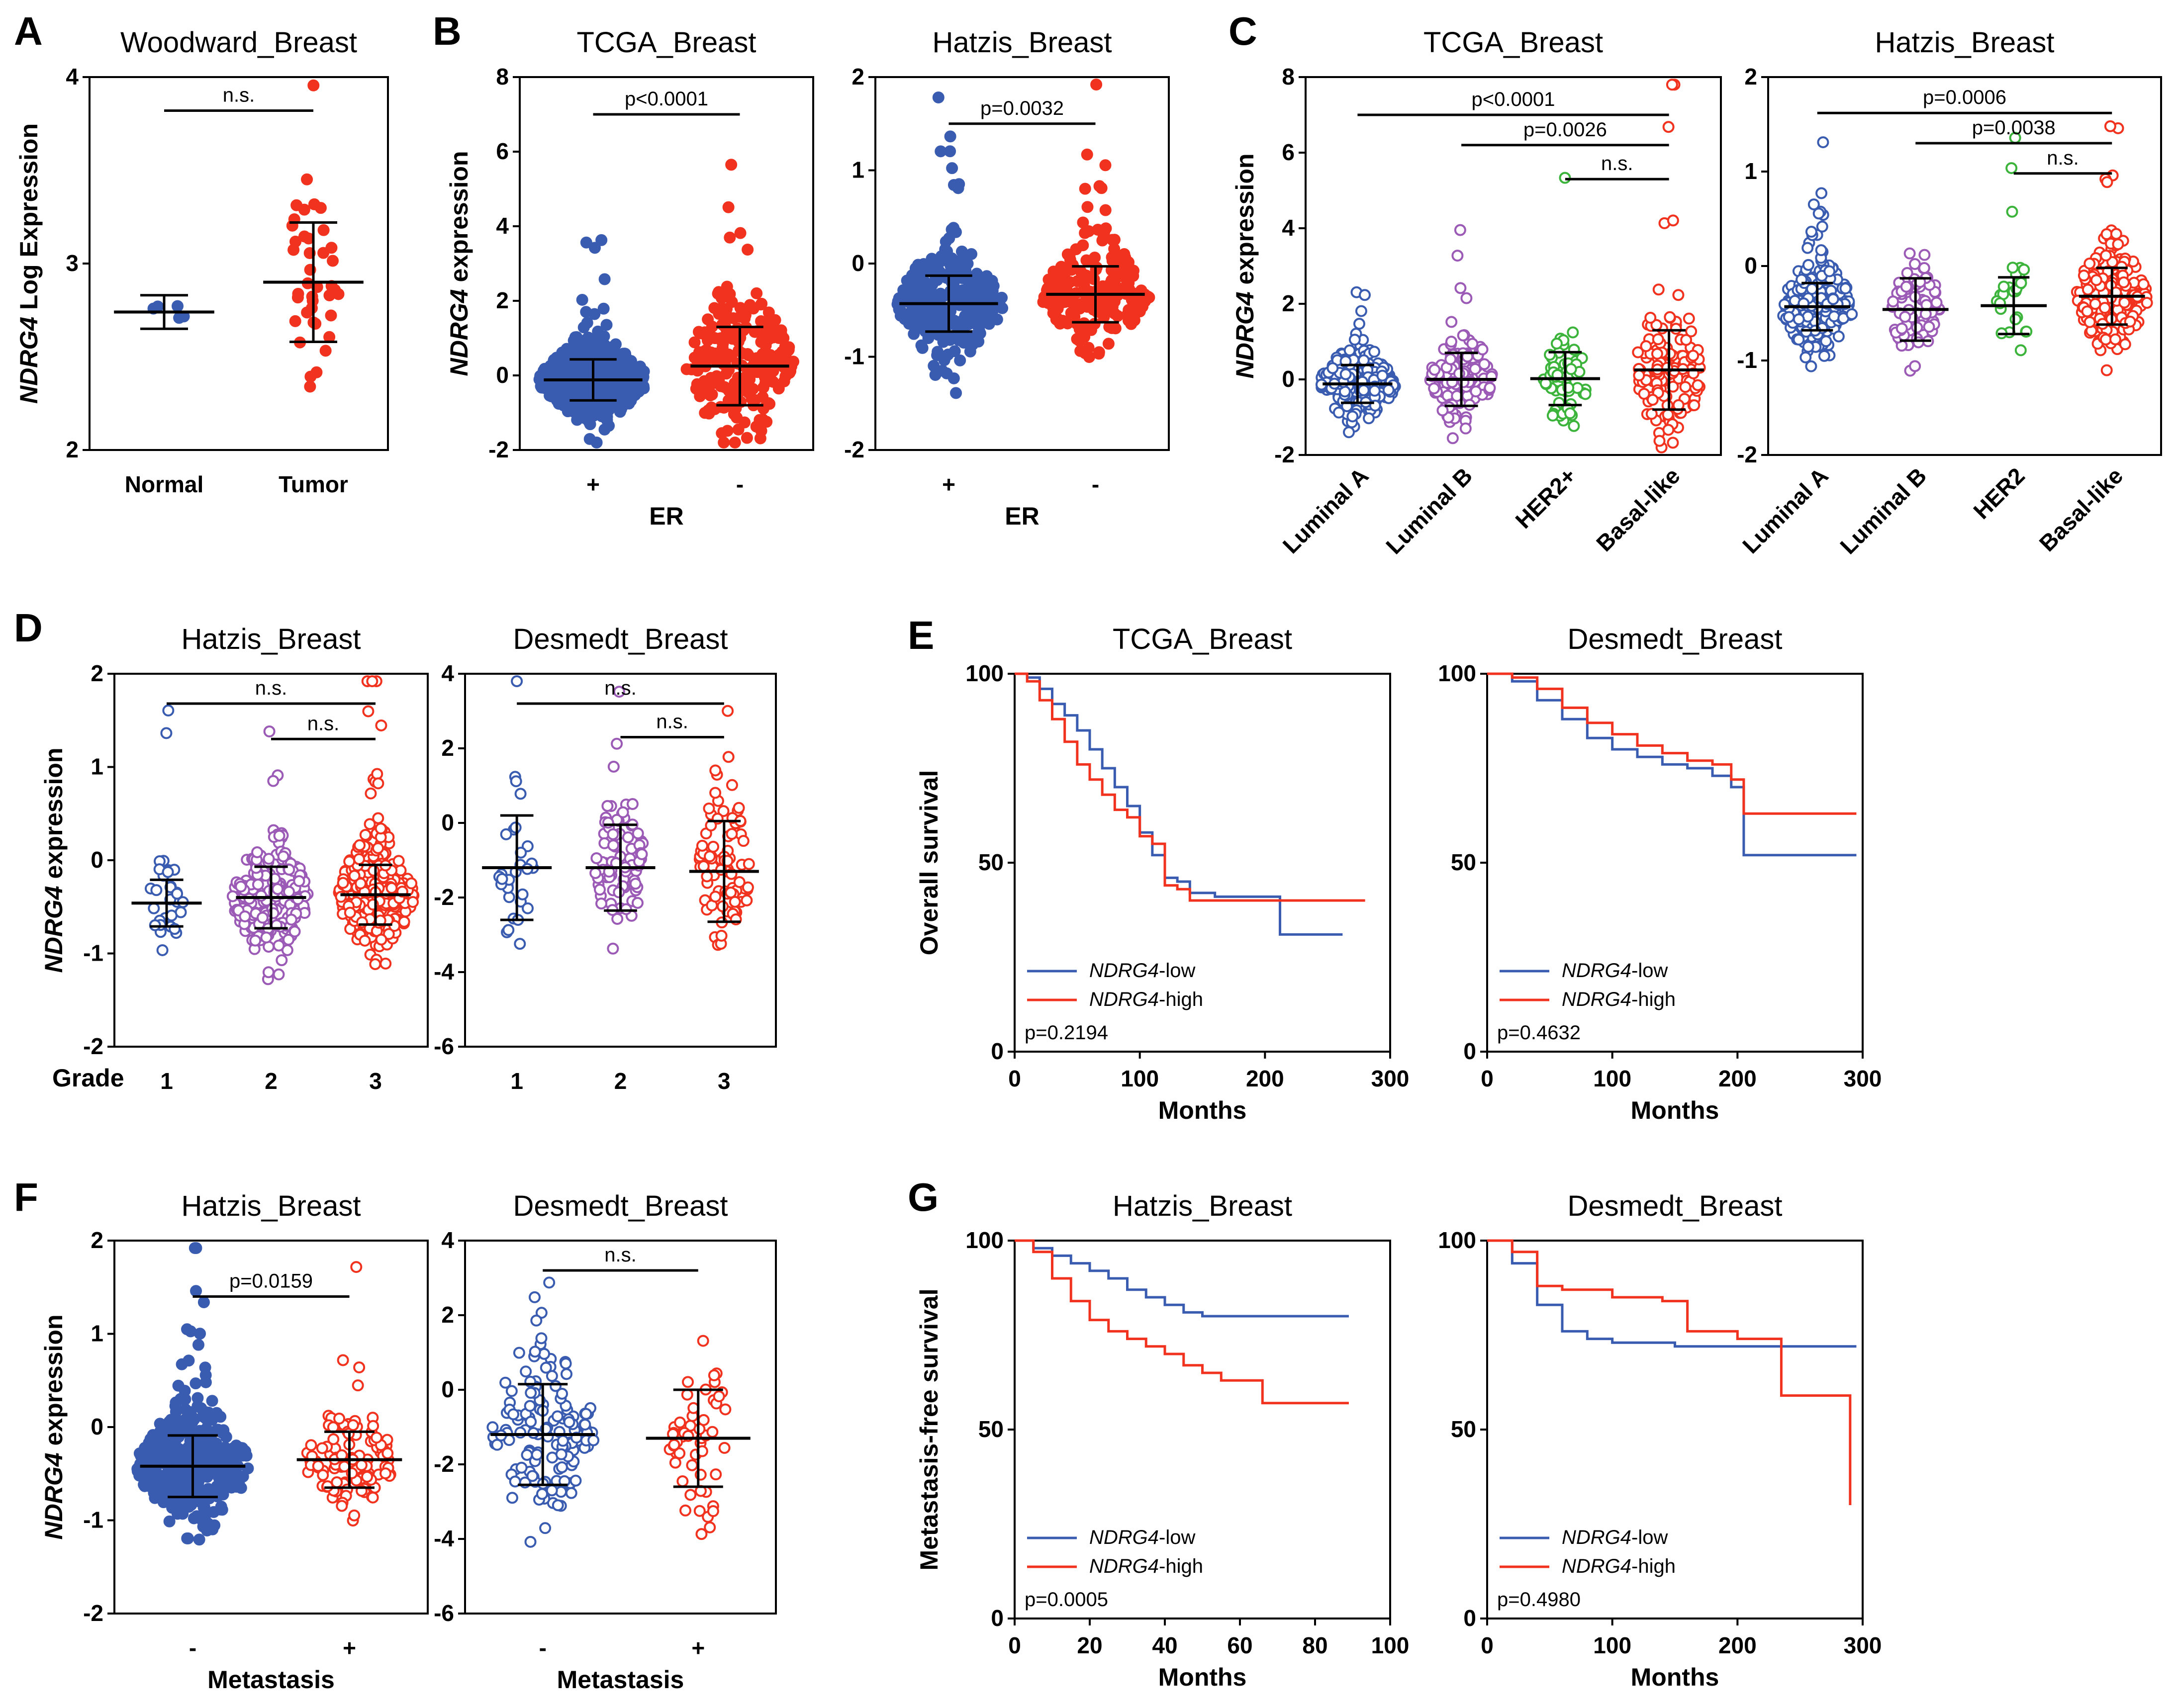  I want to click on y-tick-label: 0, so click(1750, 265).